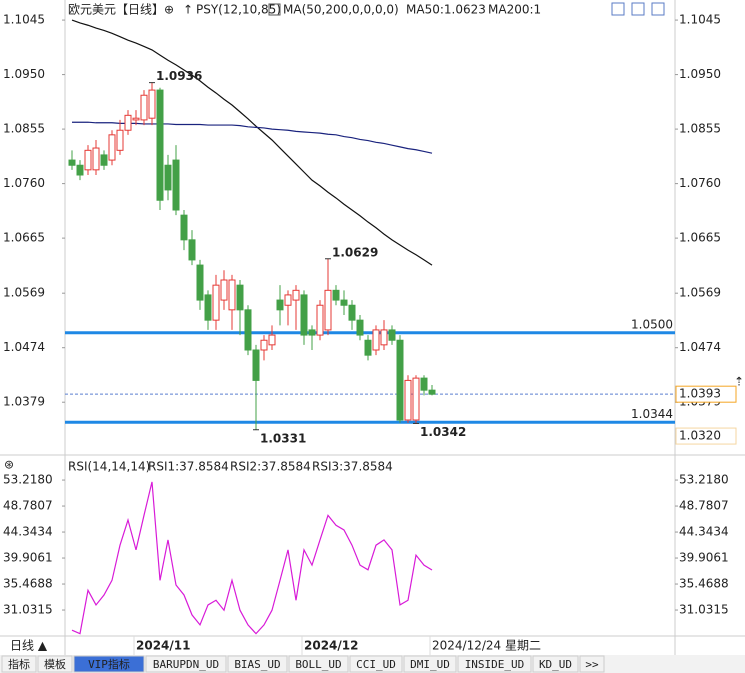  I want to click on tab-label: 指标, so click(19, 664).